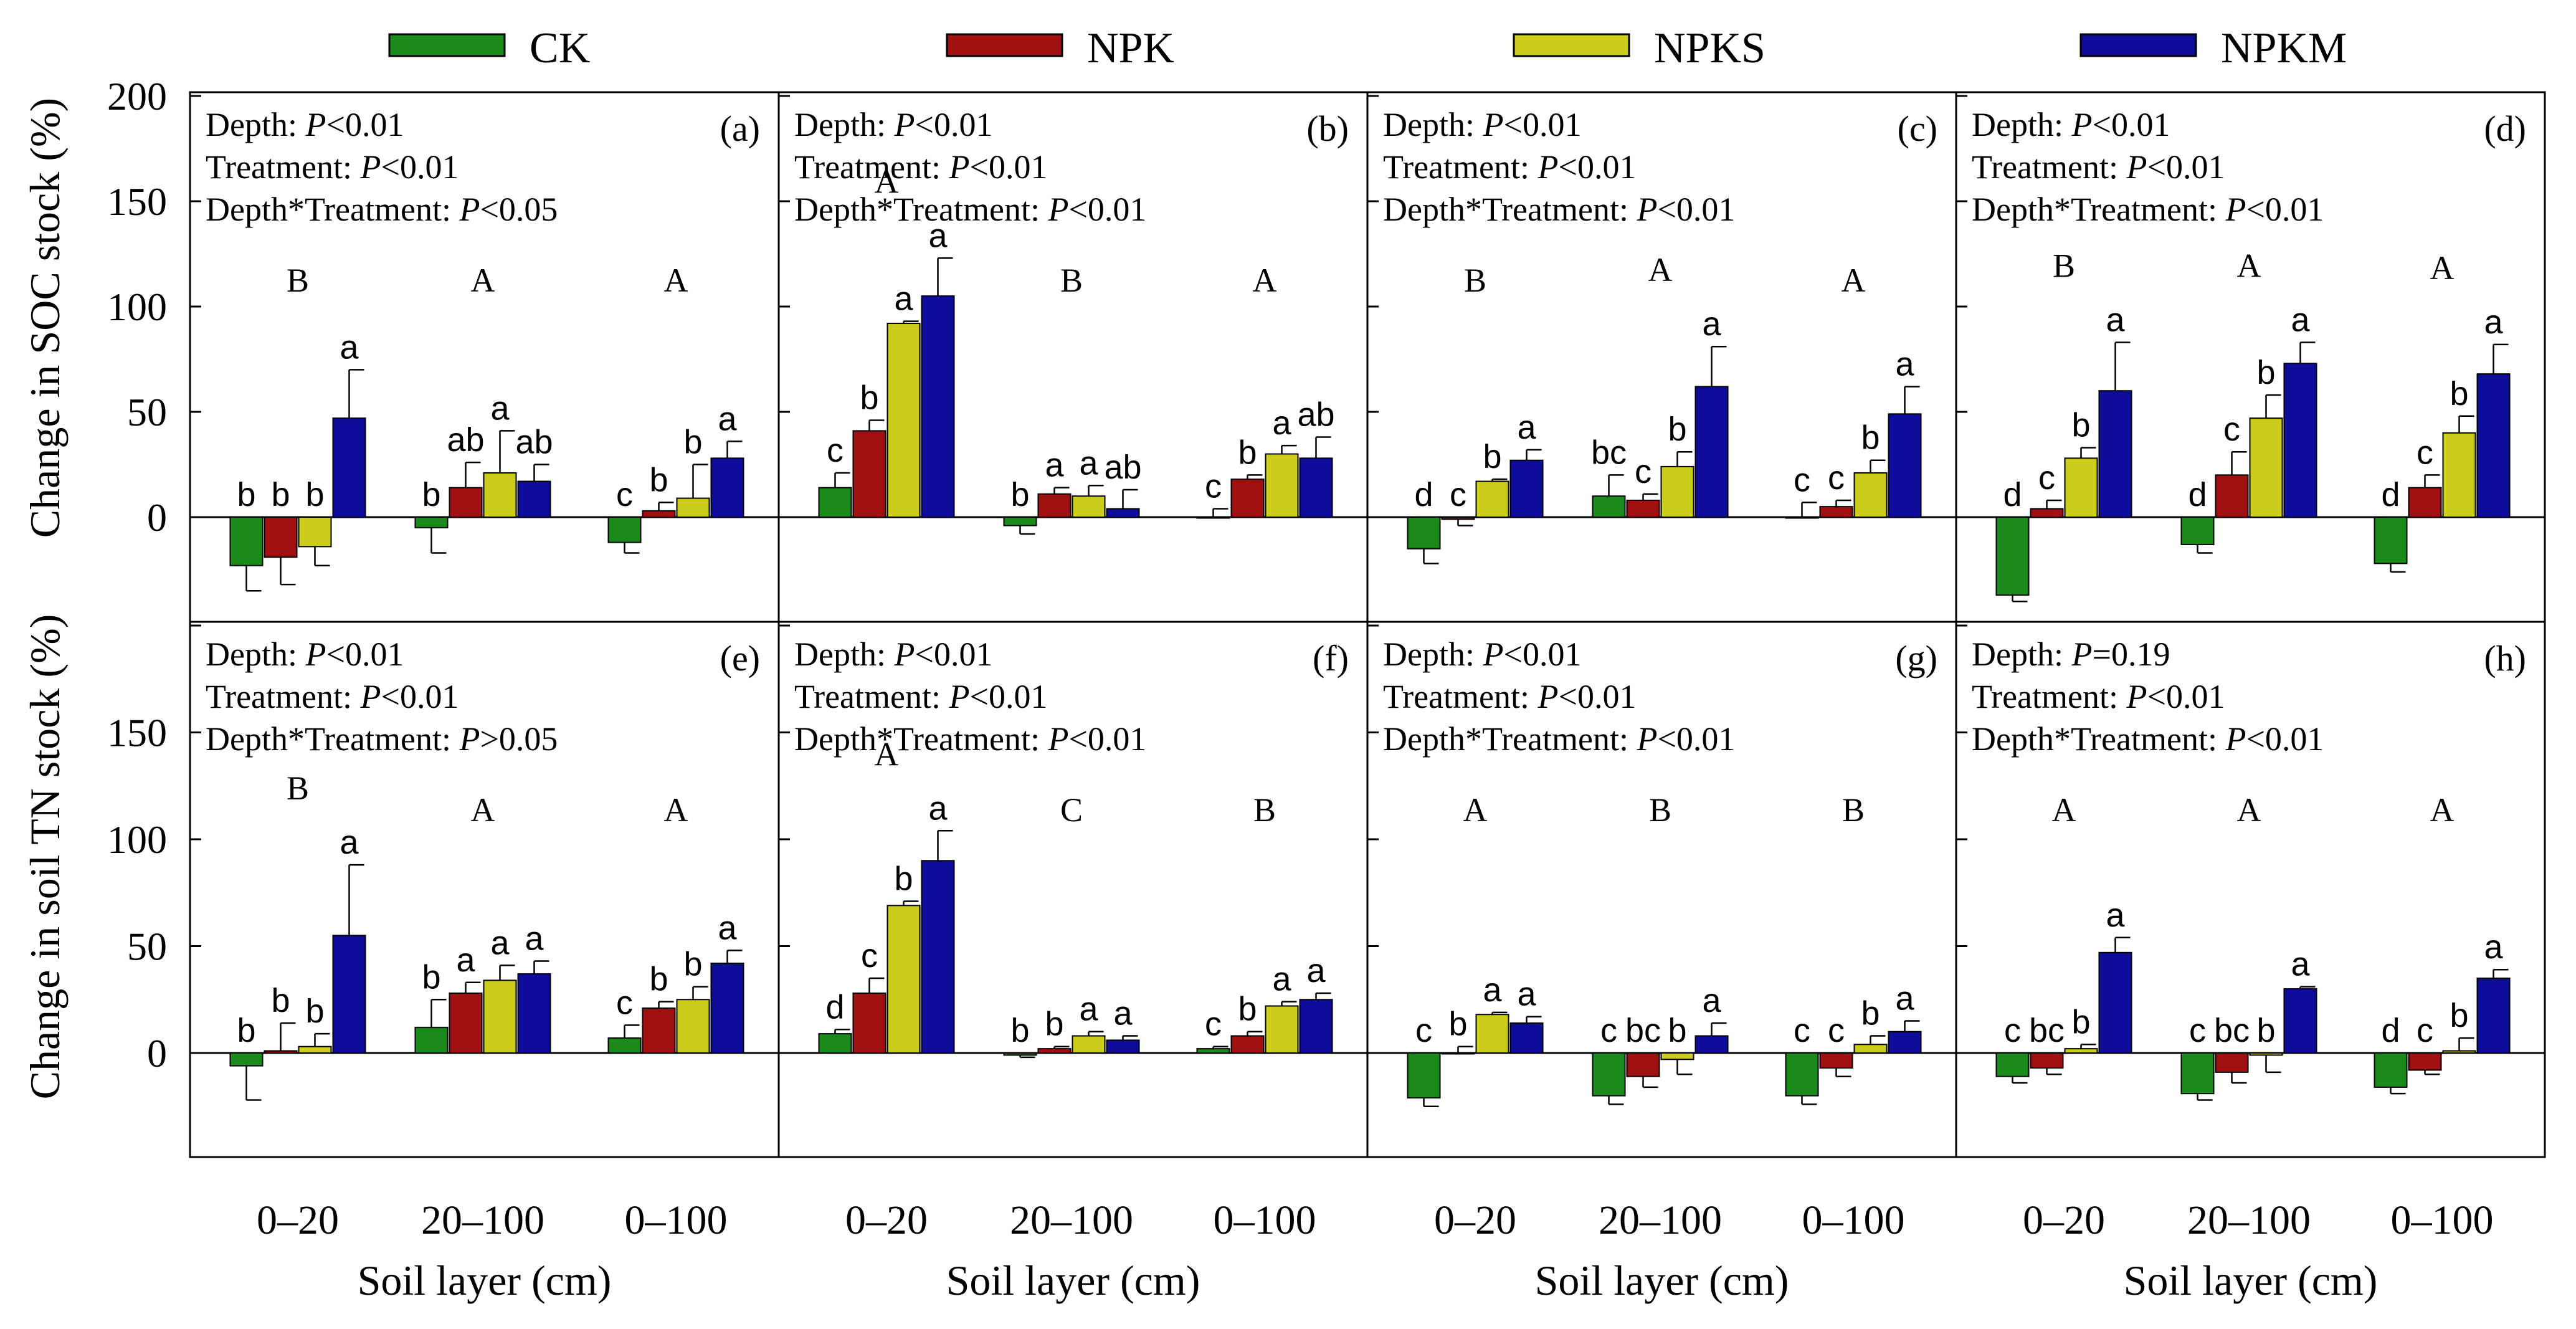  Describe the element at coordinates (157, 517) in the screenshot. I see `soc-y-tick-label: 0` at that location.